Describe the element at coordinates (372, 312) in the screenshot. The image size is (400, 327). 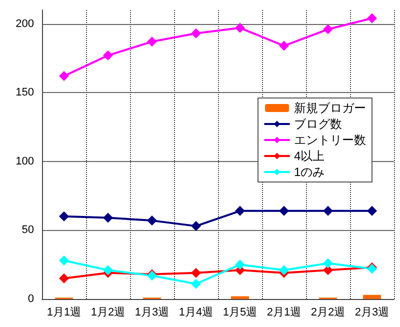
I see `x-tick-label: 2月3週` at that location.